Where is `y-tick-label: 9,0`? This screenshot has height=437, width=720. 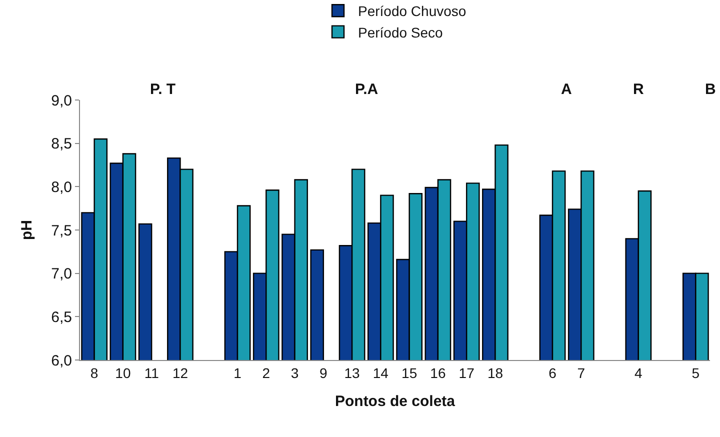
y-tick-label: 9,0 is located at coordinates (61, 101).